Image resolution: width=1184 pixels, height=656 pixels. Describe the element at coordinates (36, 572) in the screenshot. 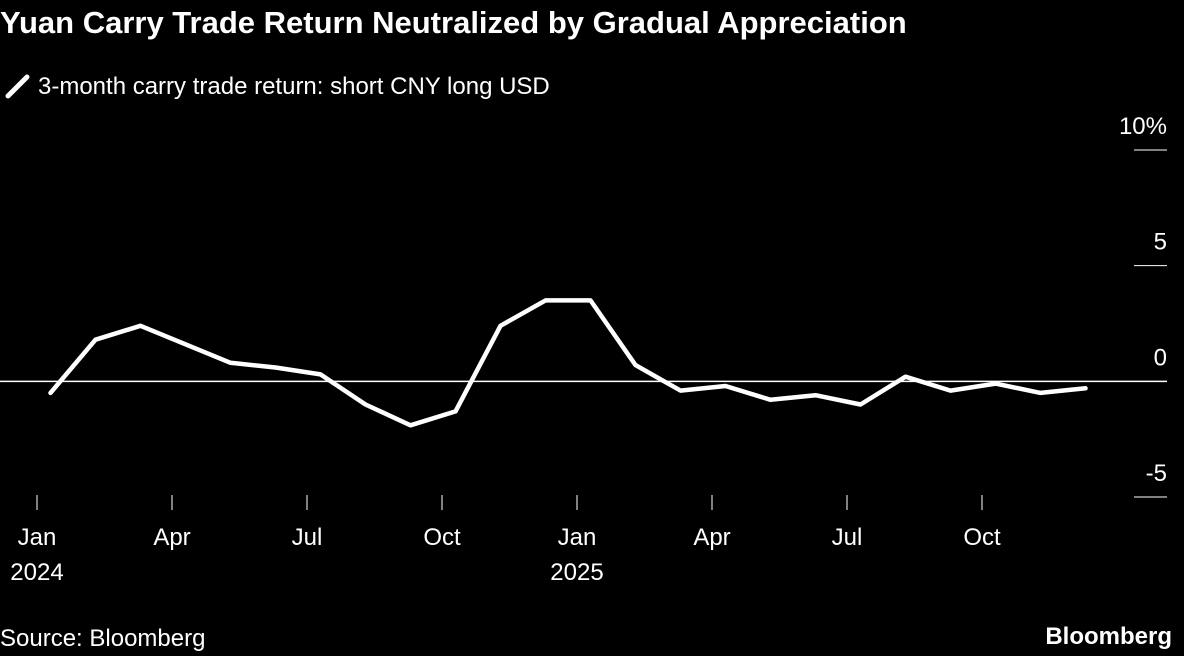

I see `x-tick-year: 2024` at that location.